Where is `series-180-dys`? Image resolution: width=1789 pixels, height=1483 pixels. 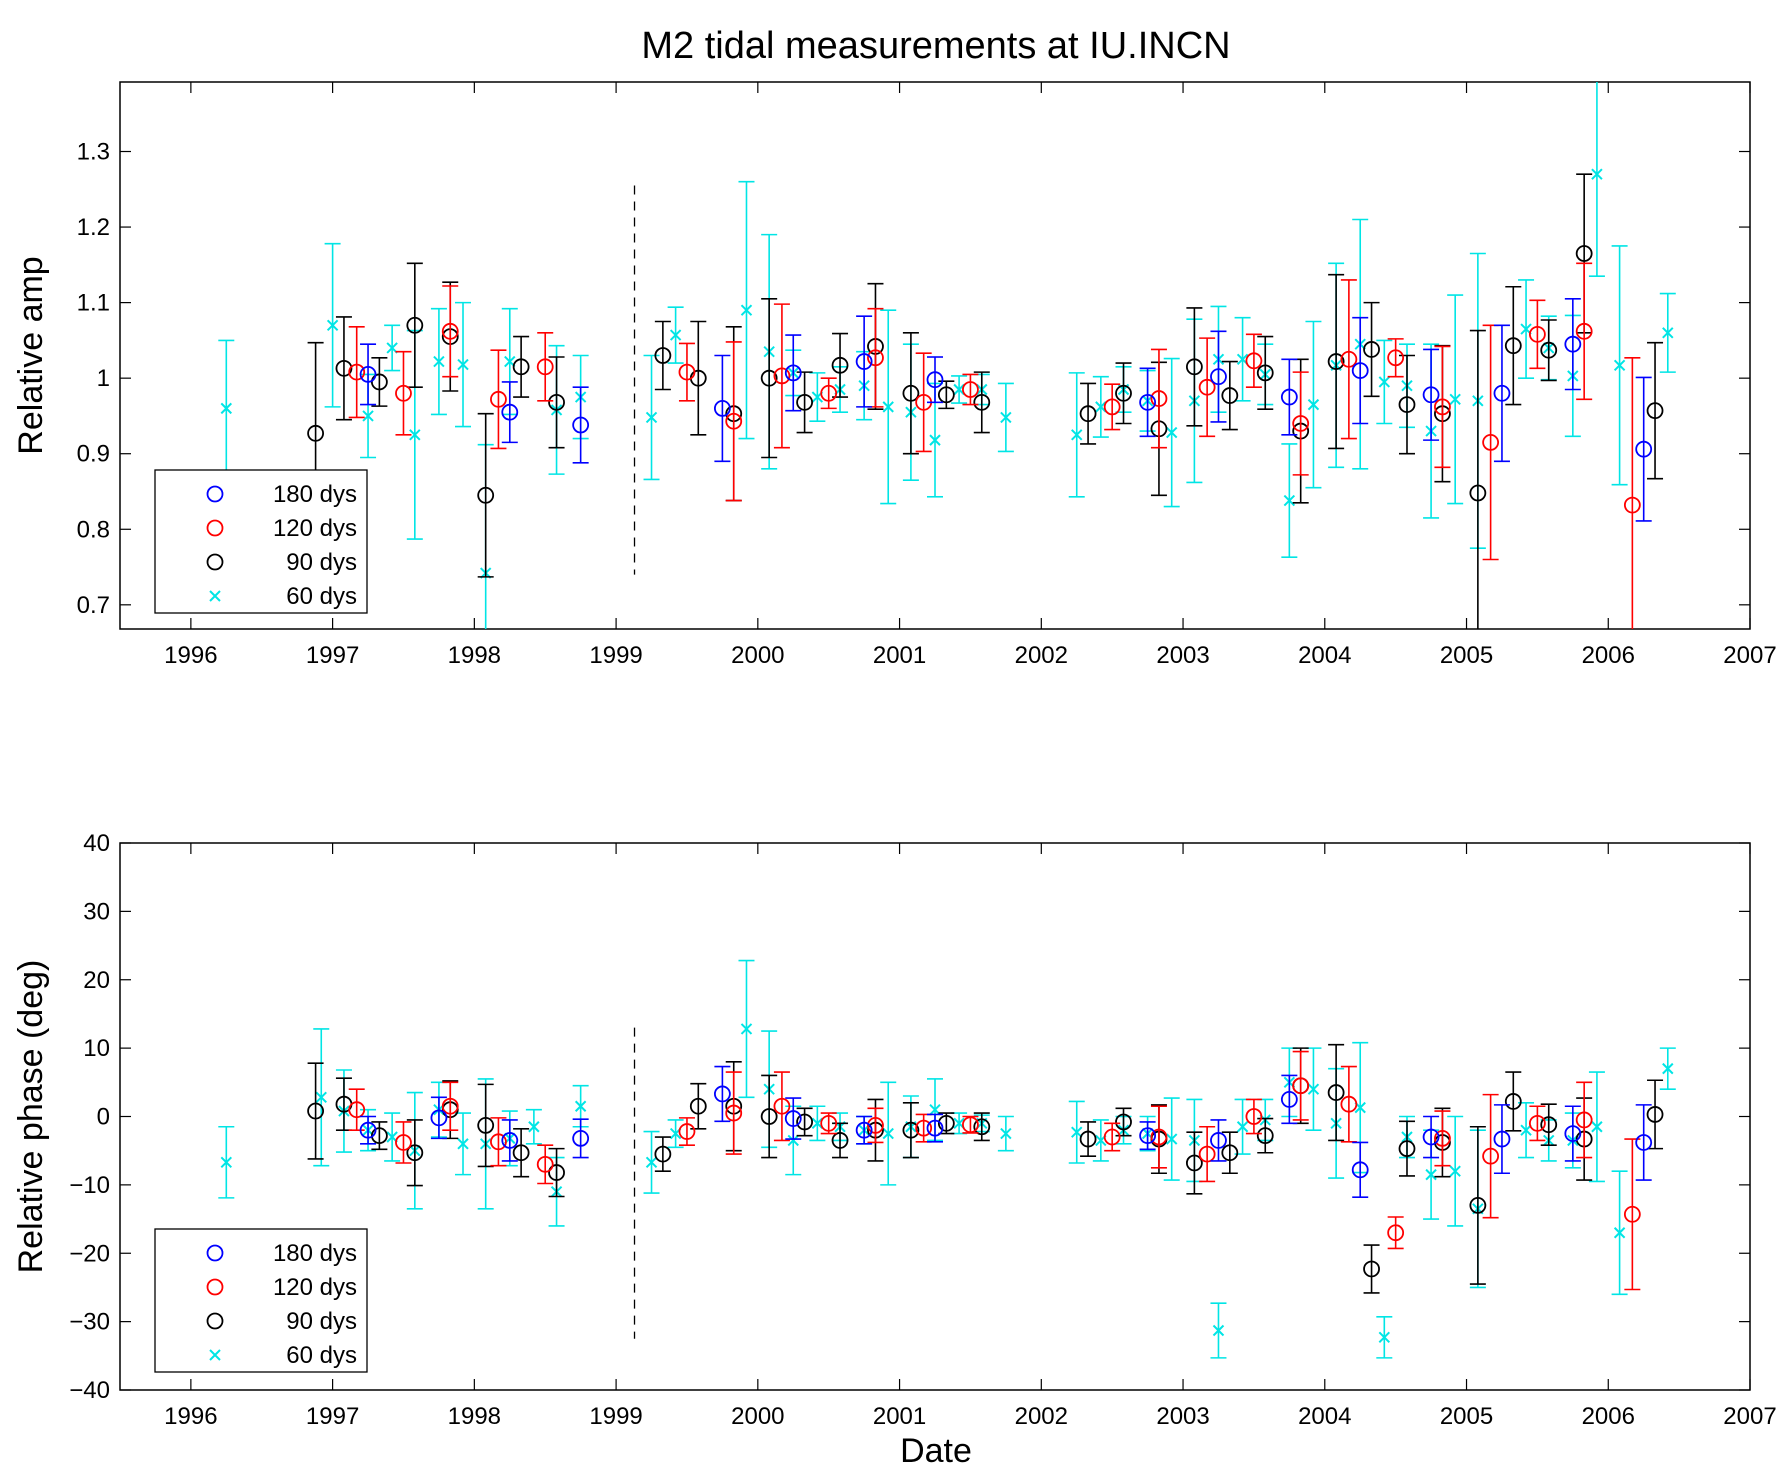 series-180-dys is located at coordinates (1006, 1131).